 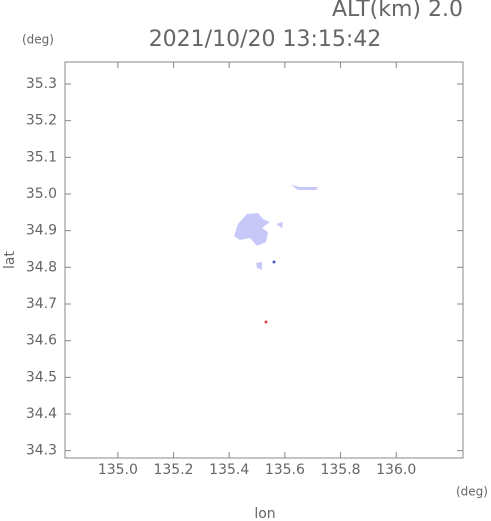 I want to click on y-unit: (deg), so click(x=38, y=40).